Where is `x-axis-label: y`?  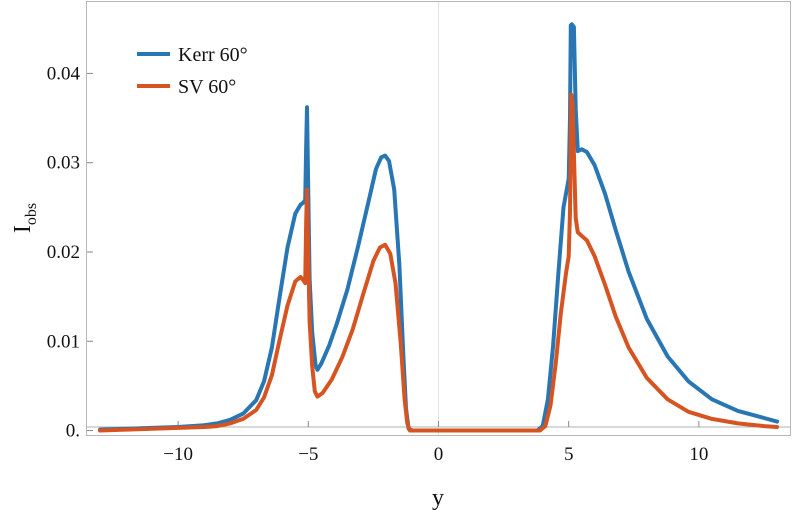 x-axis-label: y is located at coordinates (438, 497).